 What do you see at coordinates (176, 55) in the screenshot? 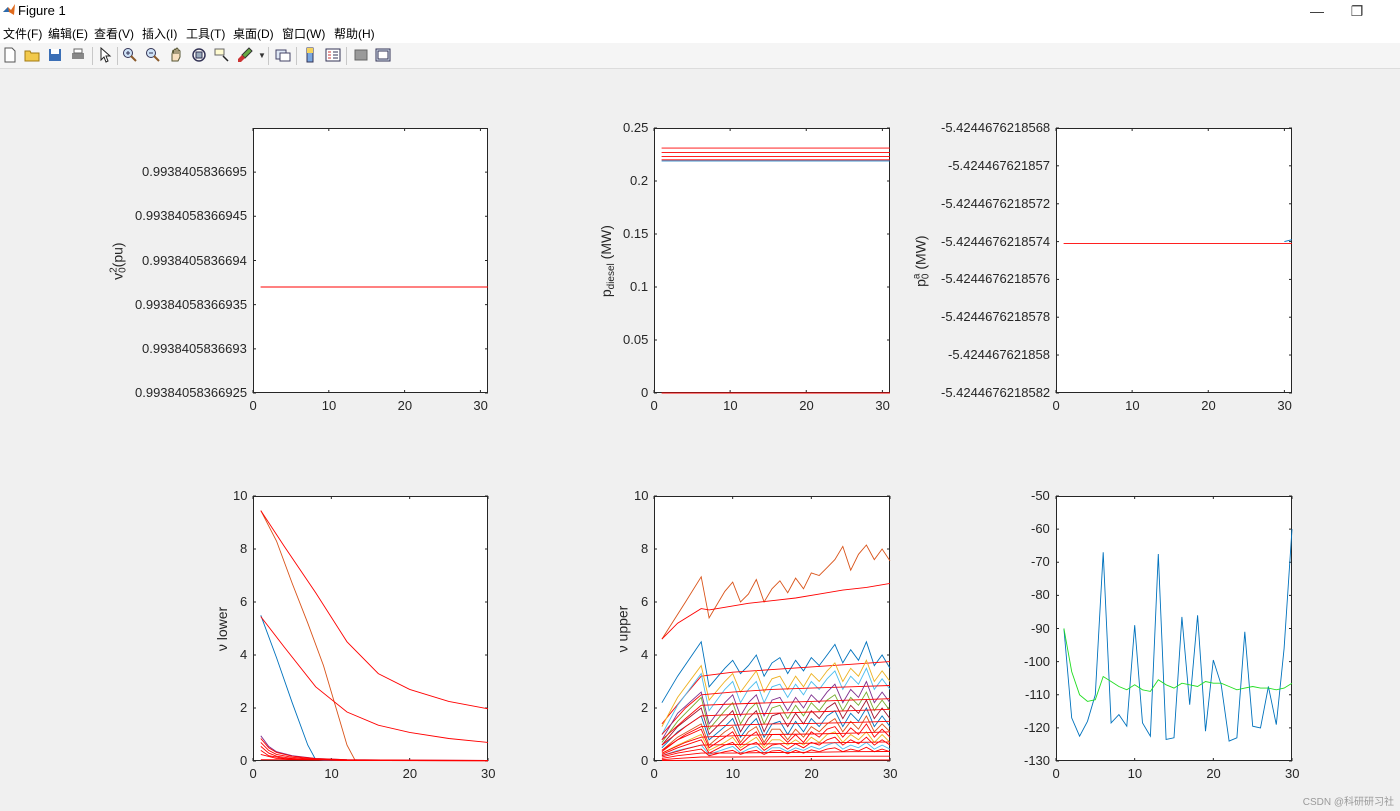
I see `pan-hand-icon` at bounding box center [176, 55].